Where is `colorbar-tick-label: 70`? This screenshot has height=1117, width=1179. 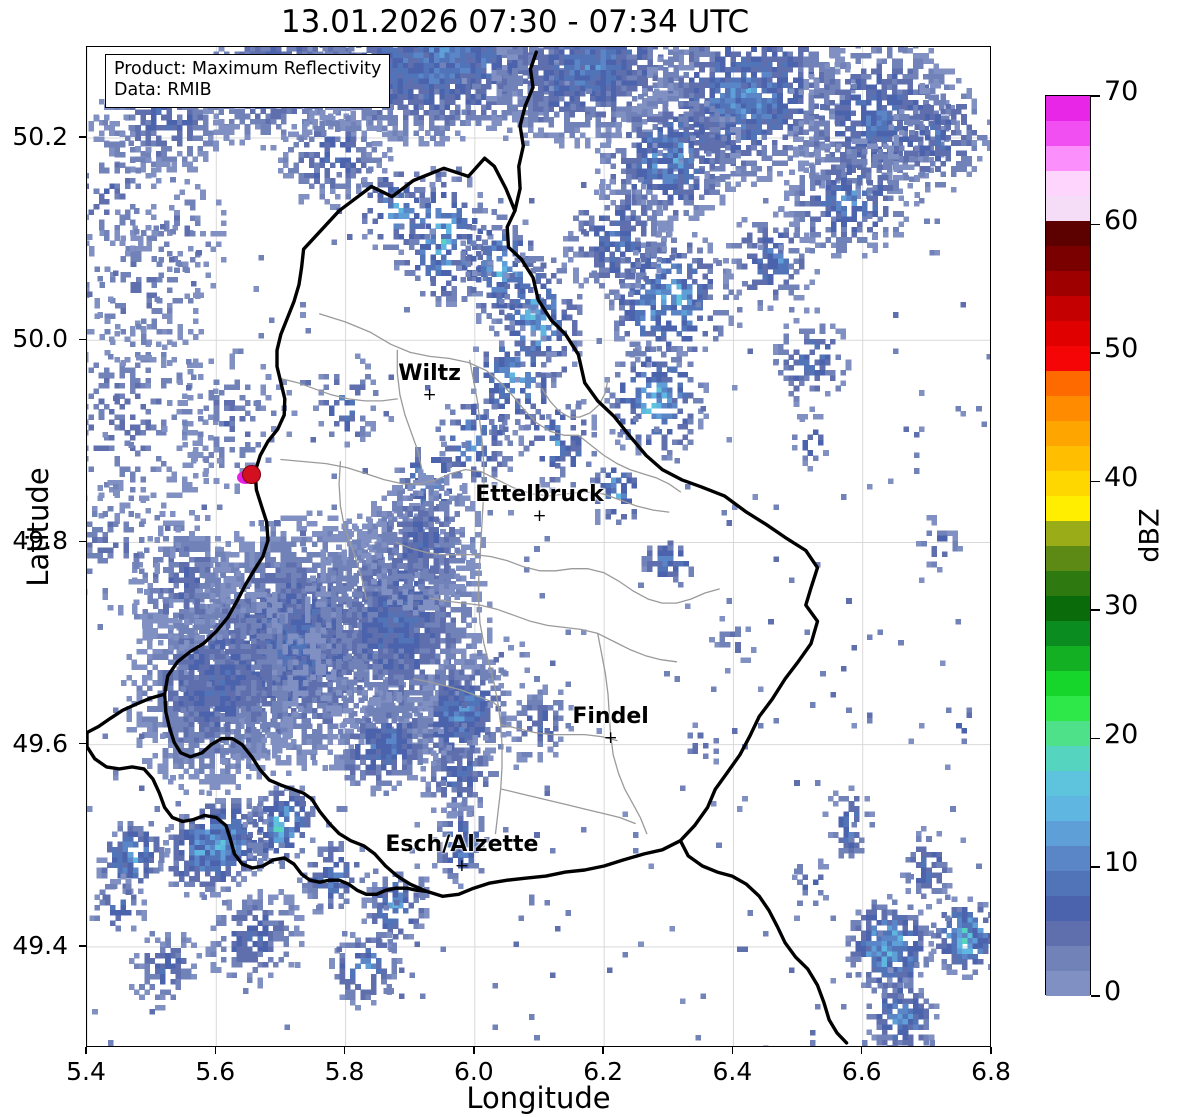
colorbar-tick-label: 70 is located at coordinates (1121, 91).